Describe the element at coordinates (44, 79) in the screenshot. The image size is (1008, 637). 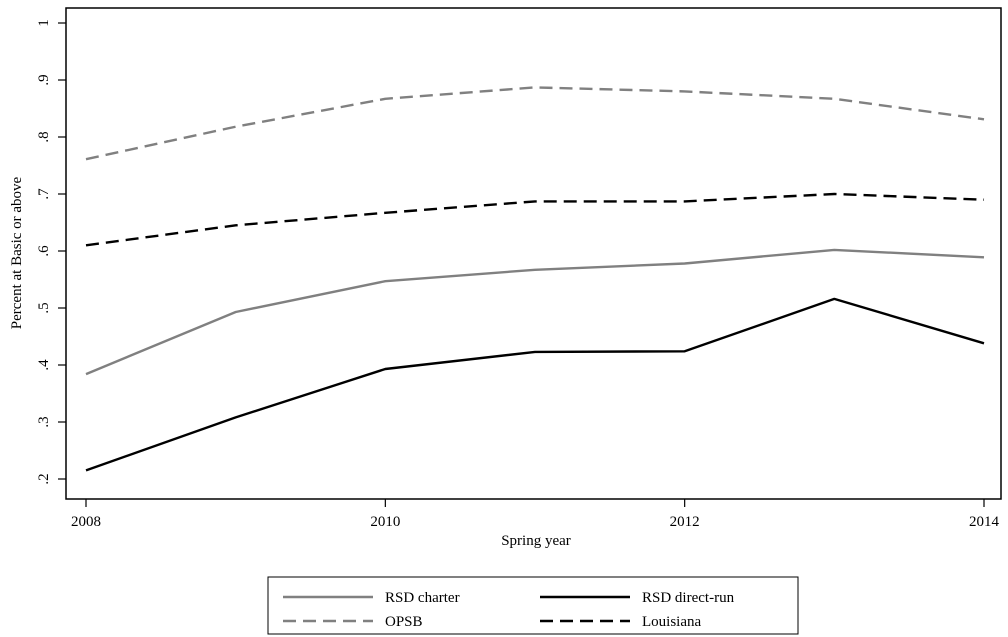
I see `y-tick-label: .9` at that location.